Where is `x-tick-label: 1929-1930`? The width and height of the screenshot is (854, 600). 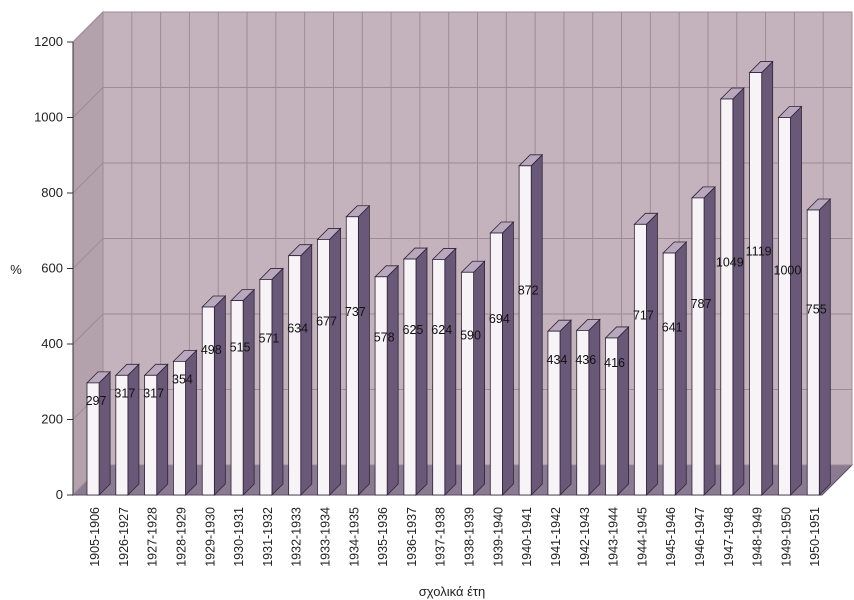 x-tick-label: 1929-1930 is located at coordinates (210, 537).